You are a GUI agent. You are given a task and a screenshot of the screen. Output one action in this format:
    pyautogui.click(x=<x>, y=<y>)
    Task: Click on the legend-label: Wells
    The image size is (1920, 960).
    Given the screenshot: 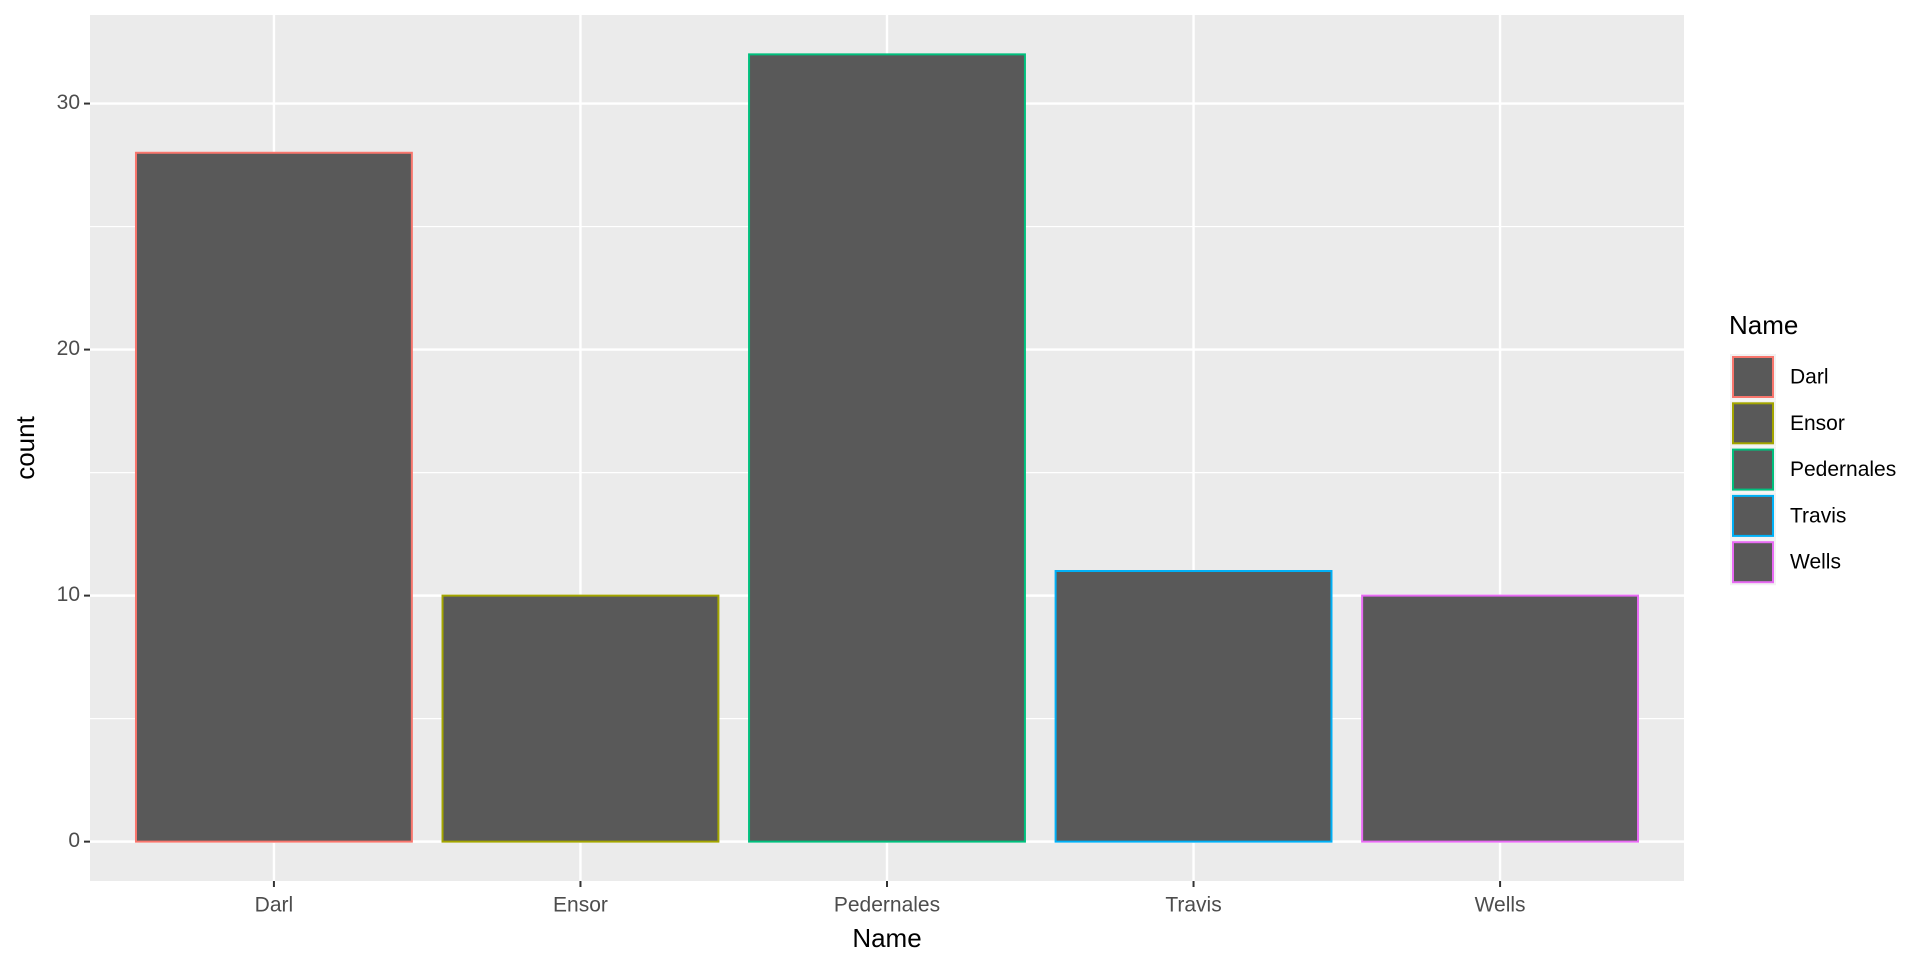 What is the action you would take?
    pyautogui.click(x=1815, y=562)
    